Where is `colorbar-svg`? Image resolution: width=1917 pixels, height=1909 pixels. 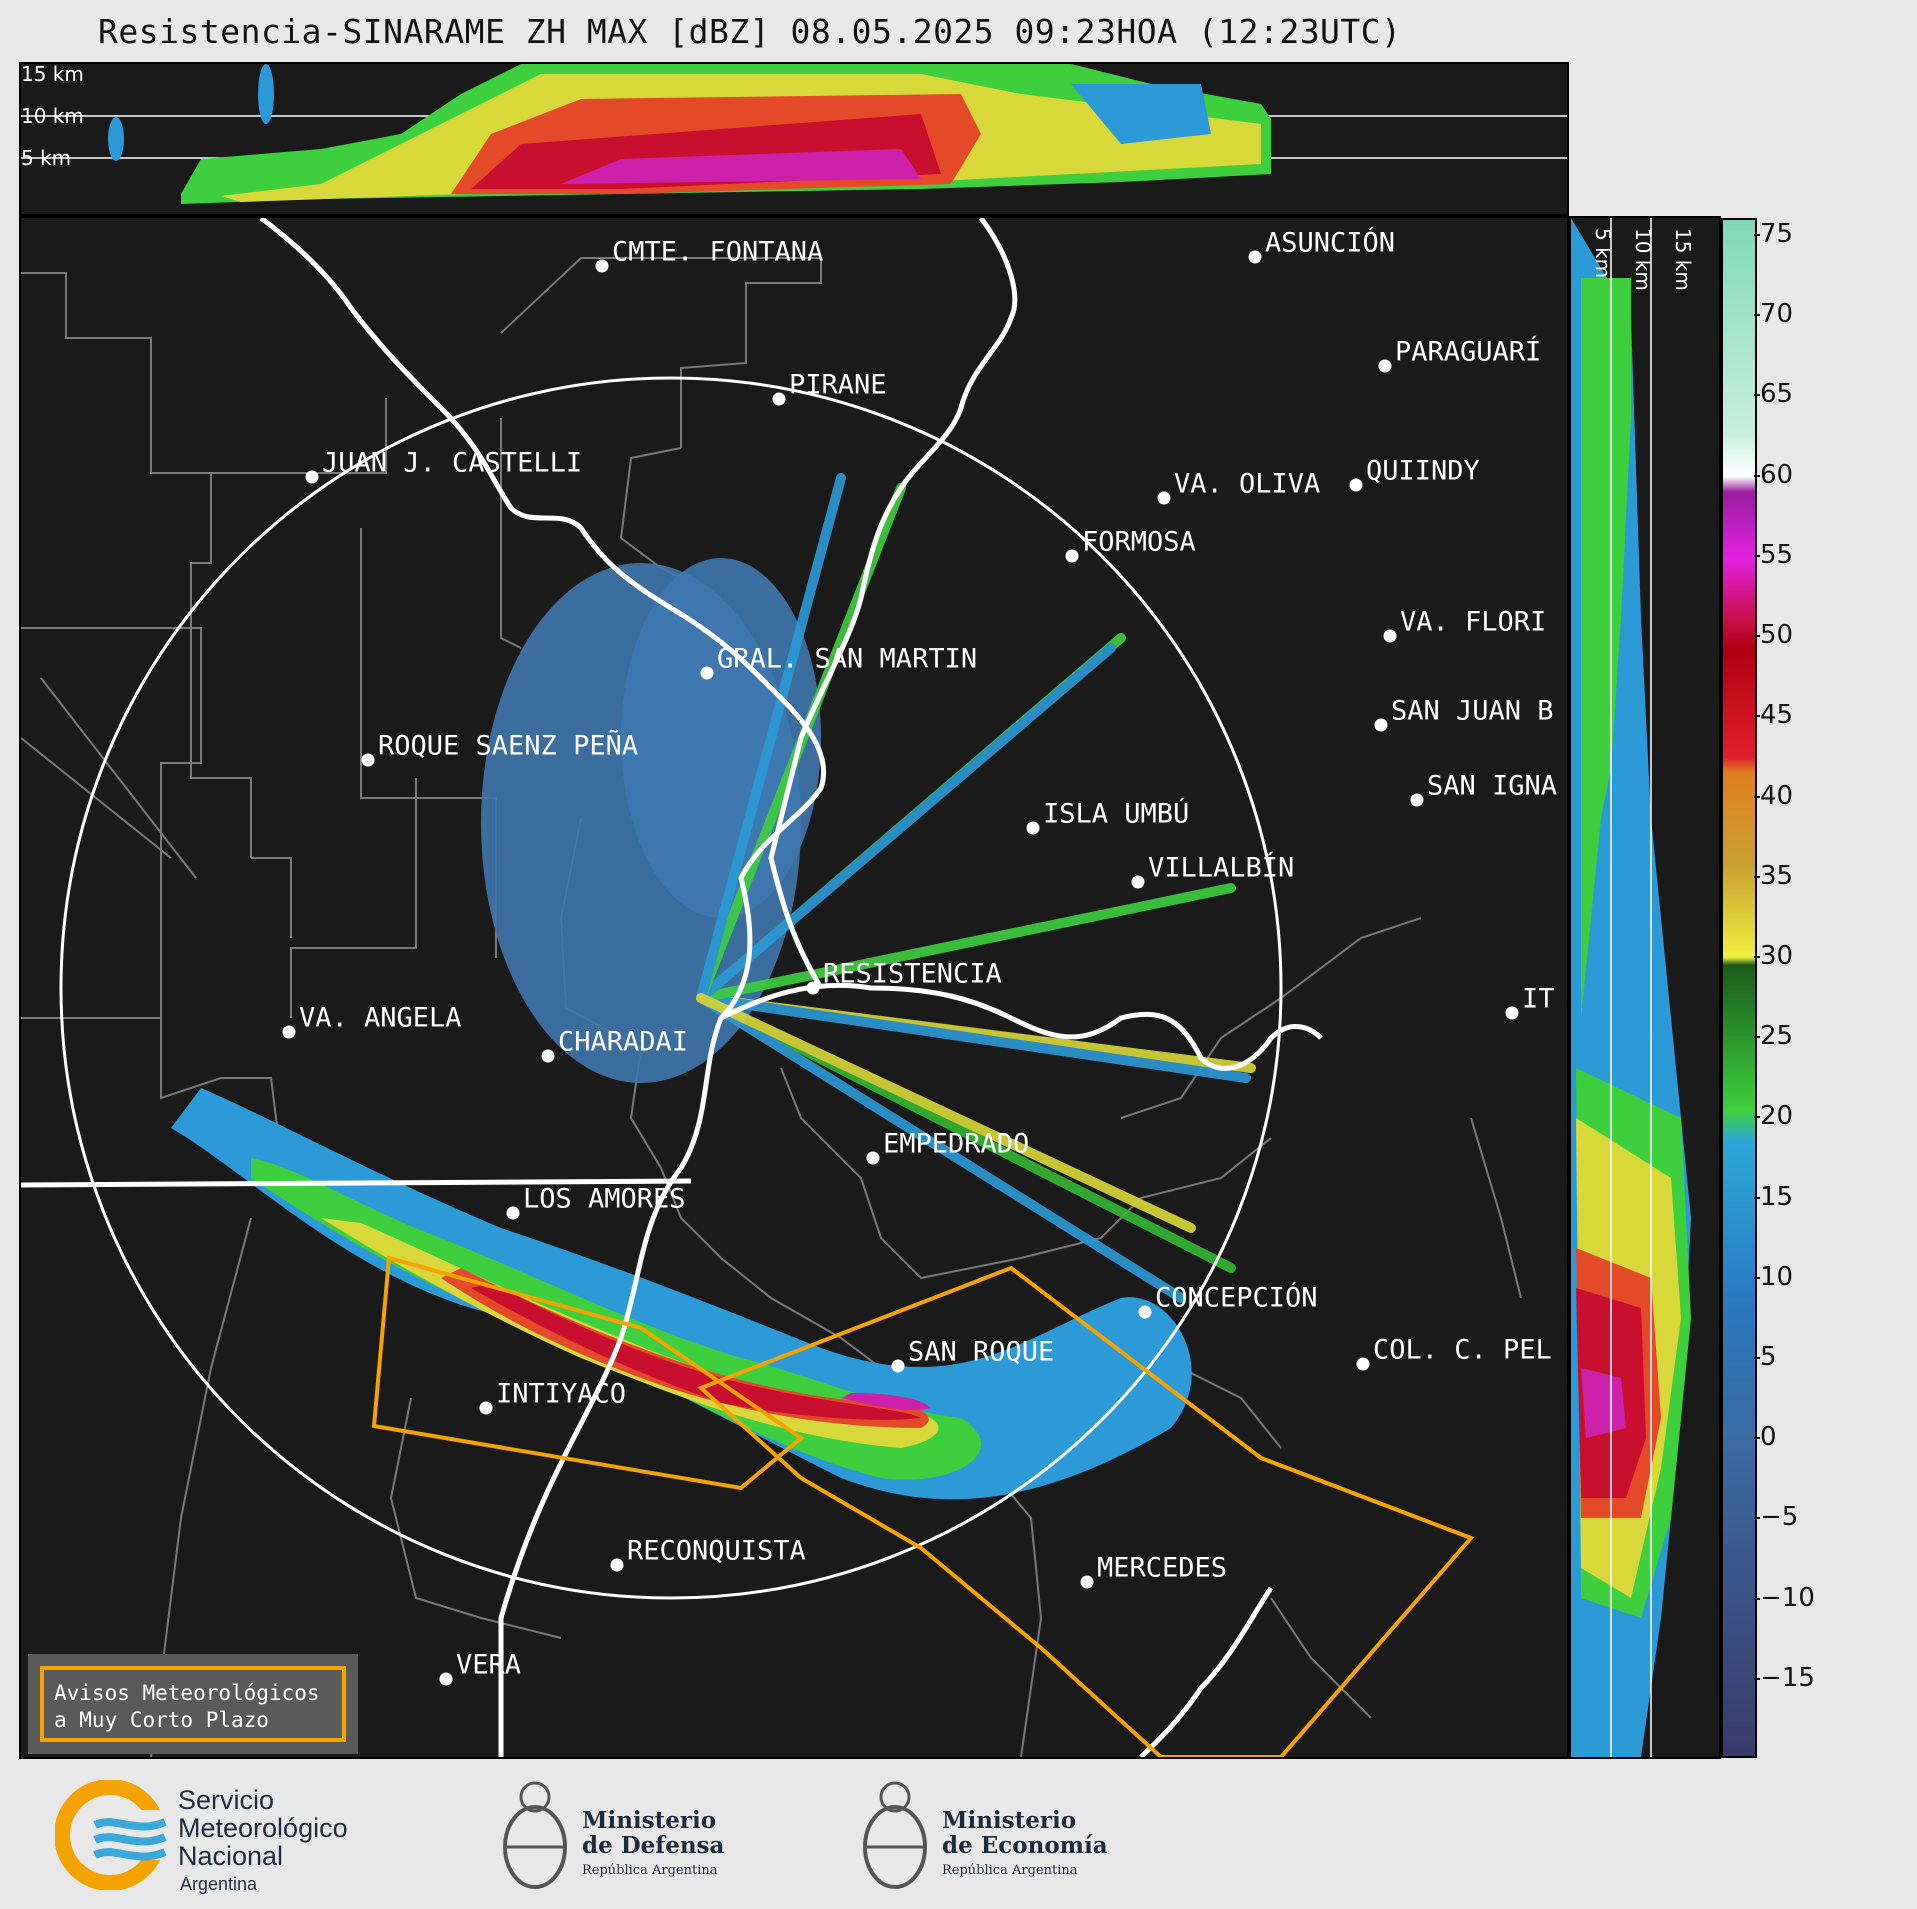
colorbar-svg is located at coordinates (1739, 988).